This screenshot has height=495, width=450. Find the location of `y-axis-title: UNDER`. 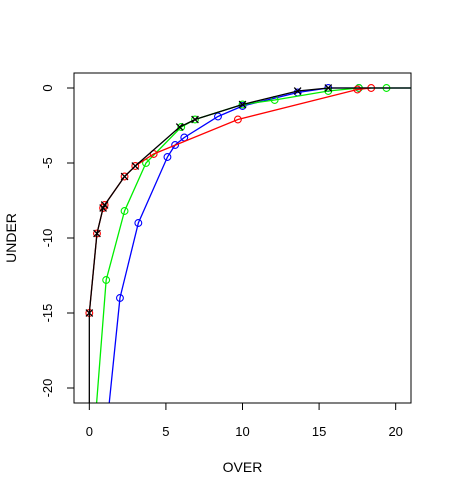

y-axis-title: UNDER is located at coordinates (11, 238).